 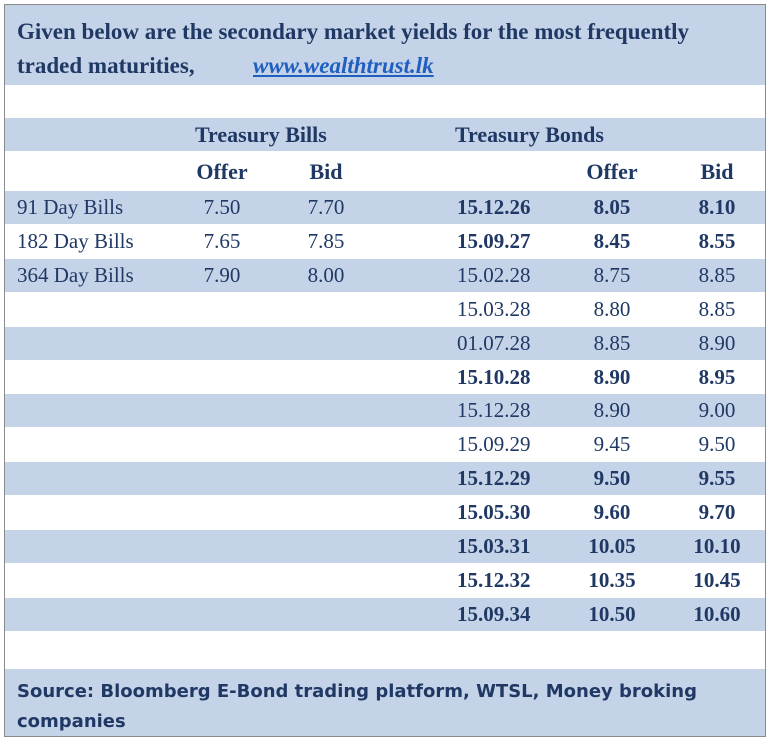 What do you see at coordinates (494, 546) in the screenshot?
I see `bond-maturity: 15.03.31` at bounding box center [494, 546].